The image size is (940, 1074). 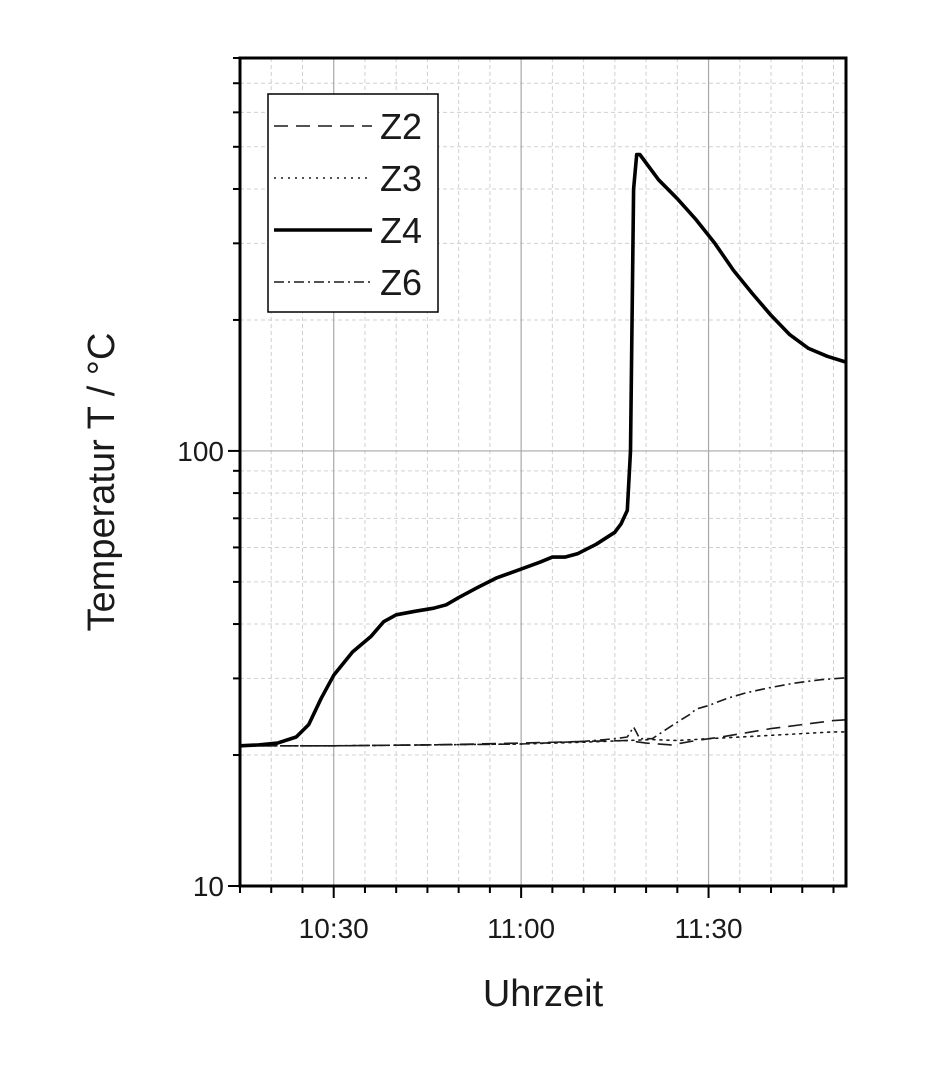 What do you see at coordinates (401, 126) in the screenshot?
I see `legend-label: Z2` at bounding box center [401, 126].